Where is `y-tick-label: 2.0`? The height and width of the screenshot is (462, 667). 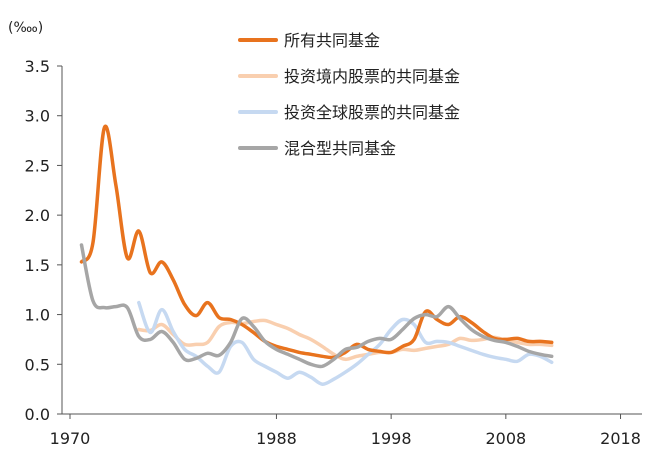
y-tick-label: 2.0 is located at coordinates (37, 215).